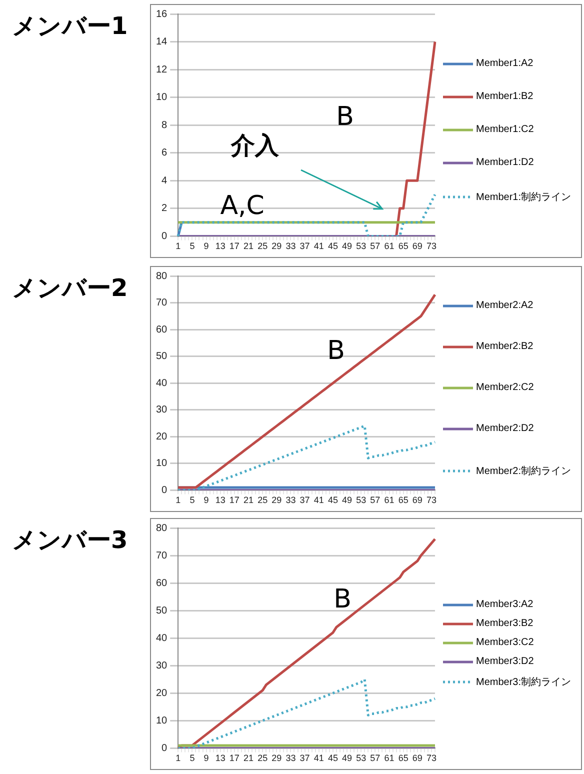 The image size is (584, 774). I want to click on legend-label: Member3:C2, so click(505, 642).